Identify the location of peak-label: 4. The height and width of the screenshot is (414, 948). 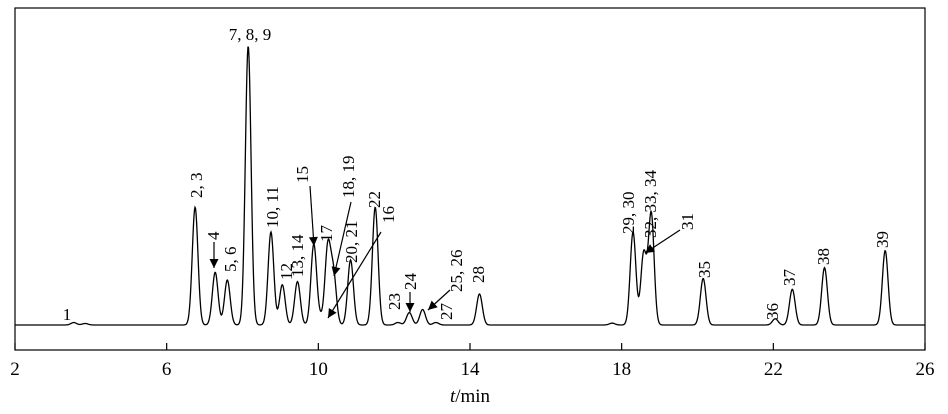
(213, 235).